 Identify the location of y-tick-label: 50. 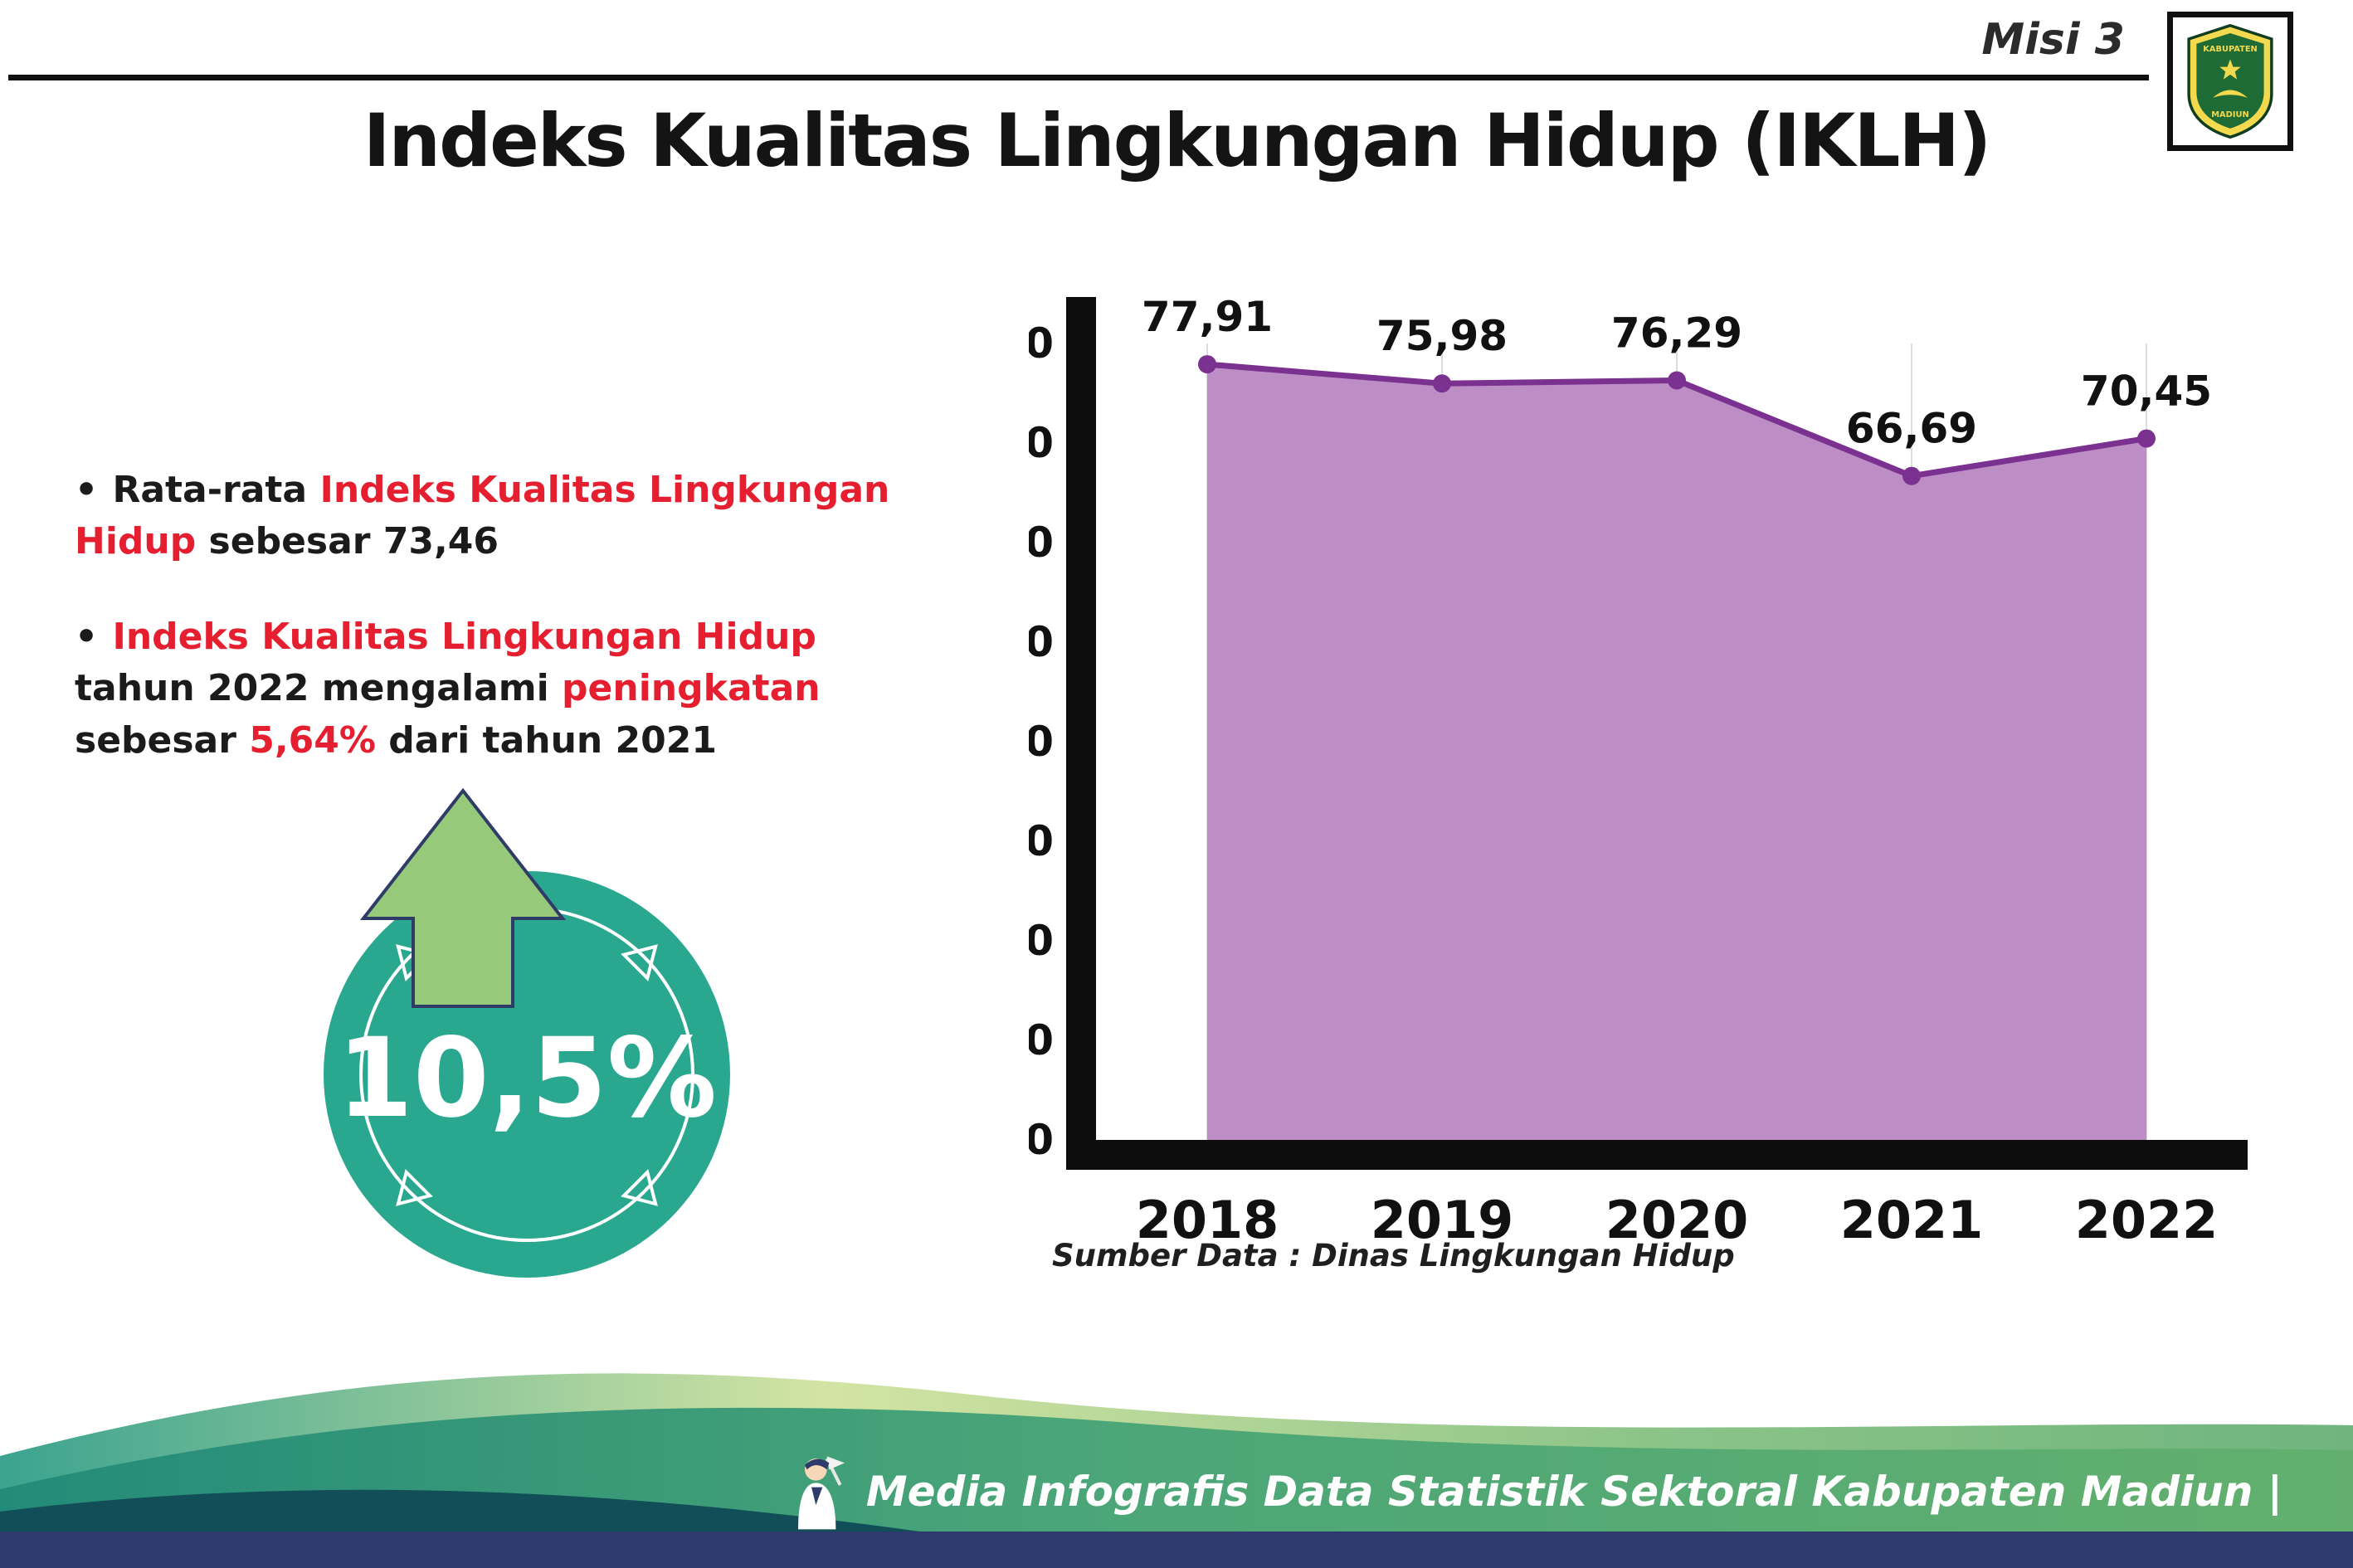
(1041, 642).